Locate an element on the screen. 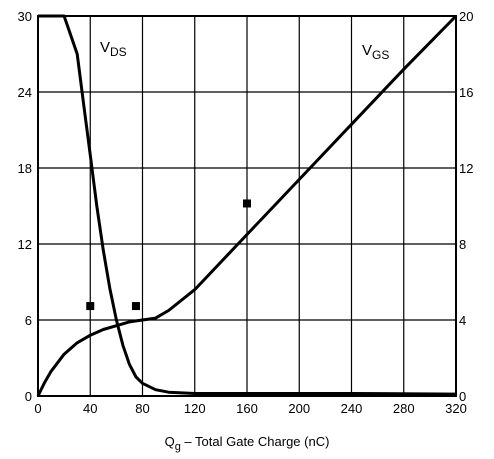 Image resolution: width=494 pixels, height=459 pixels. x-axis-ticks: 0 40 80 120 160 200 240 280 320 is located at coordinates (250, 408).